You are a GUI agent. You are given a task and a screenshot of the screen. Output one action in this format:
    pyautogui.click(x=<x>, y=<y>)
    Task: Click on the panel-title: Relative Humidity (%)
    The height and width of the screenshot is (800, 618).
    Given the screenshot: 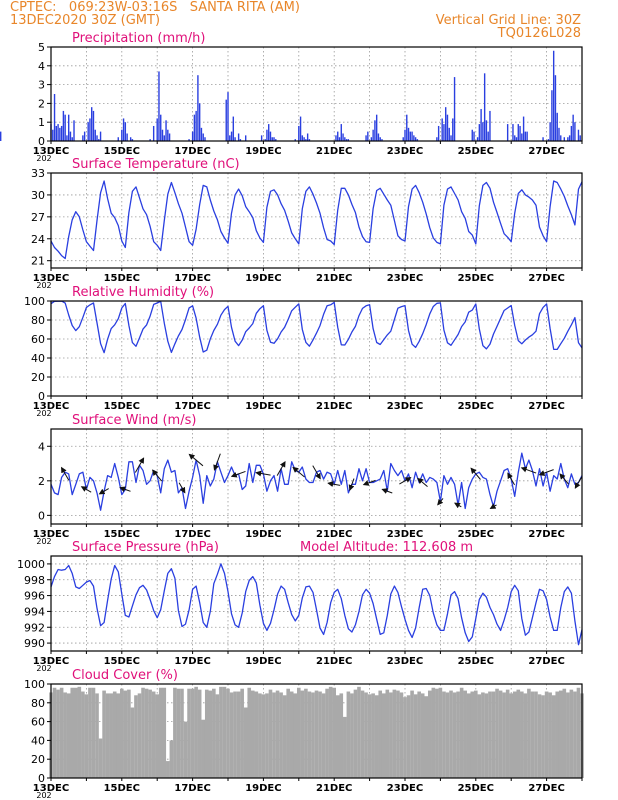 What is the action you would take?
    pyautogui.click(x=143, y=292)
    